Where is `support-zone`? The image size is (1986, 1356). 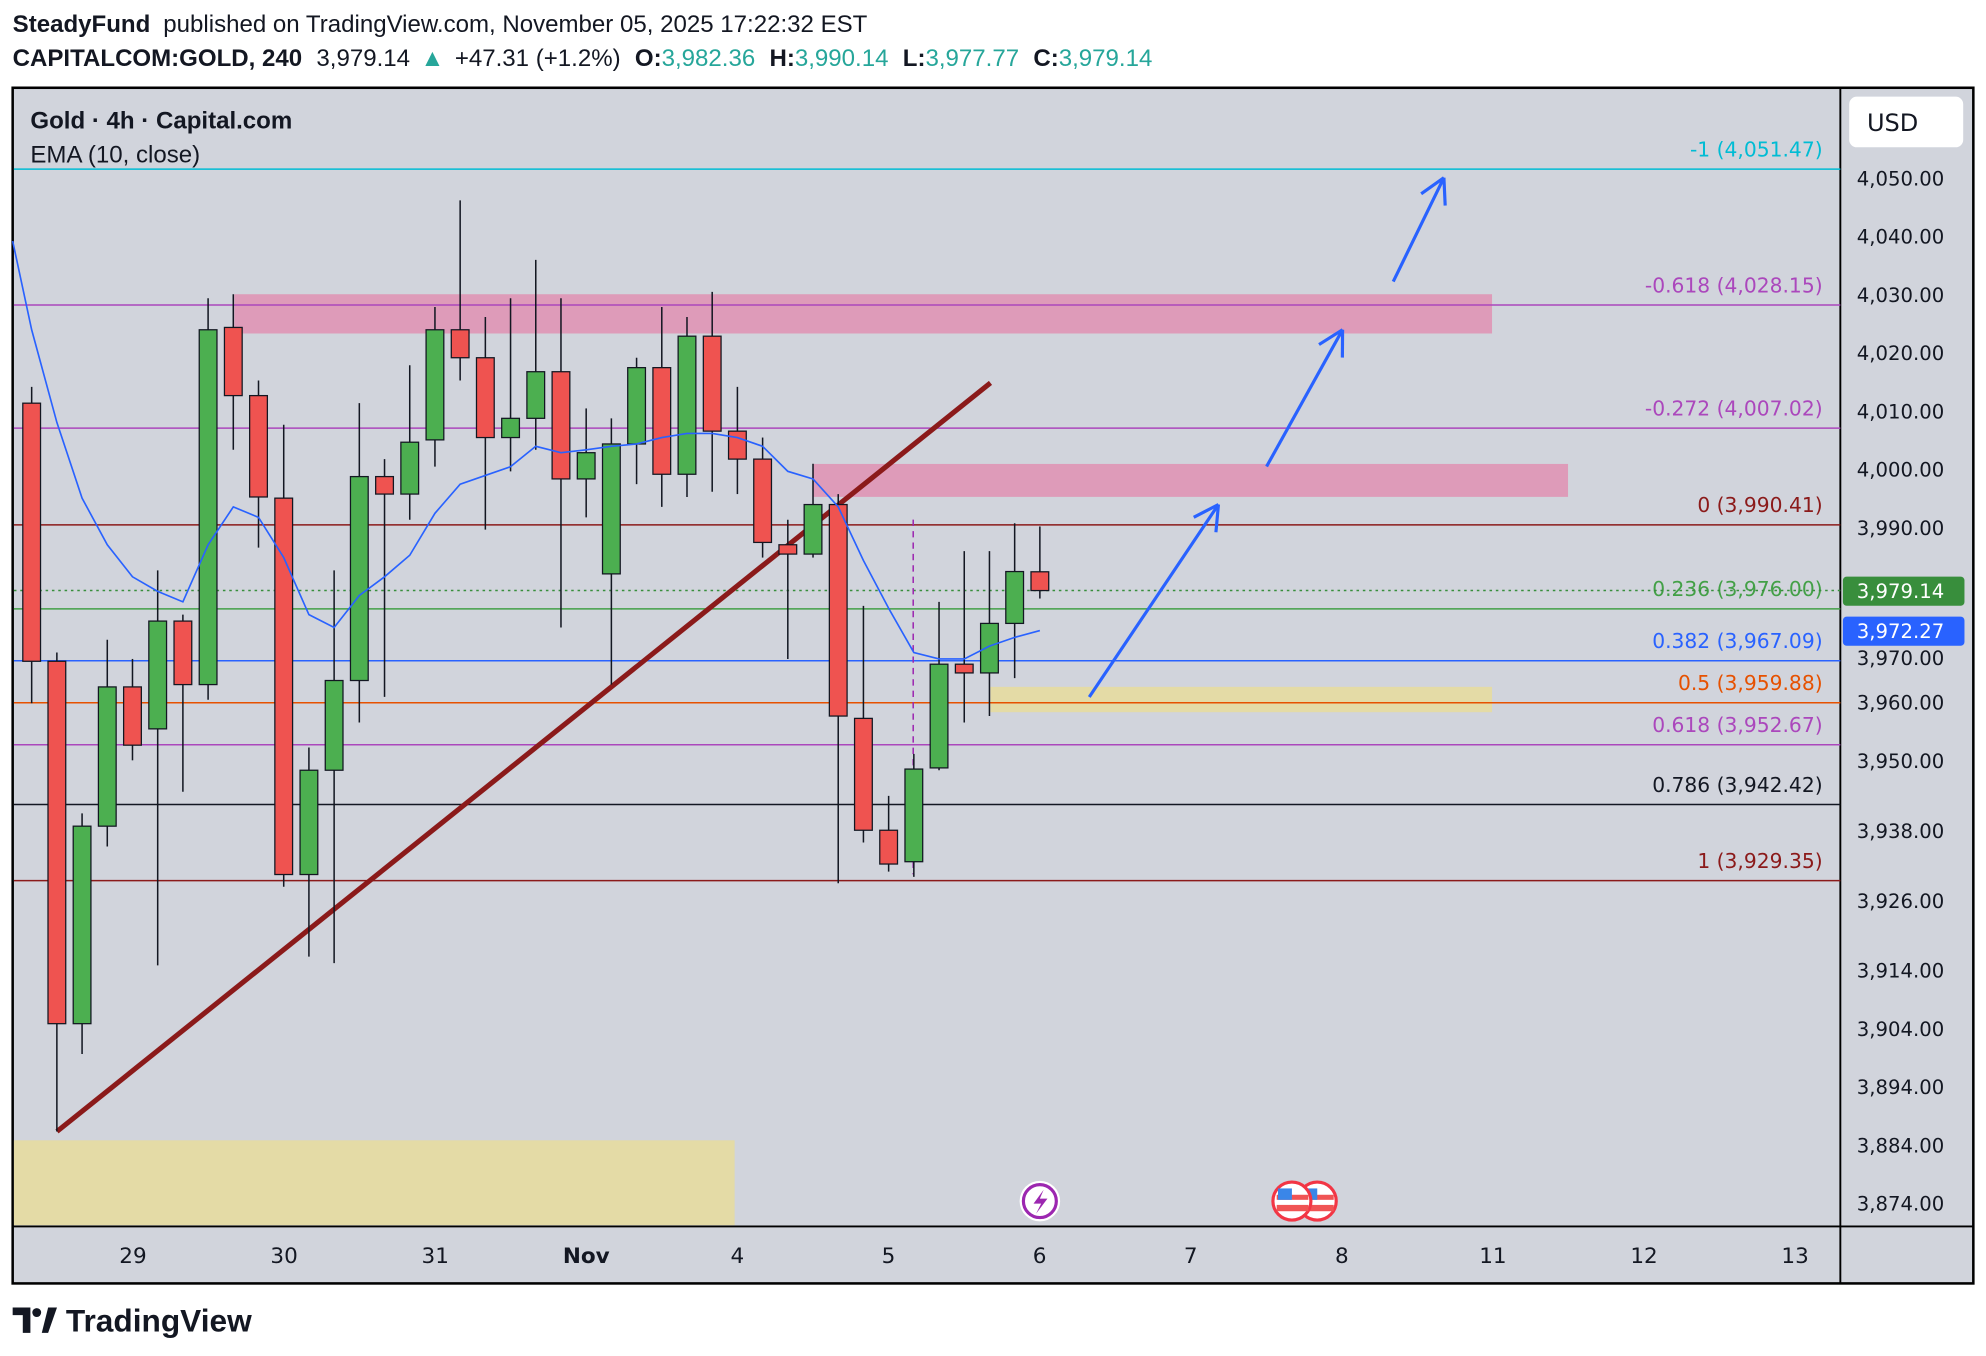 support-zone is located at coordinates (1241, 699).